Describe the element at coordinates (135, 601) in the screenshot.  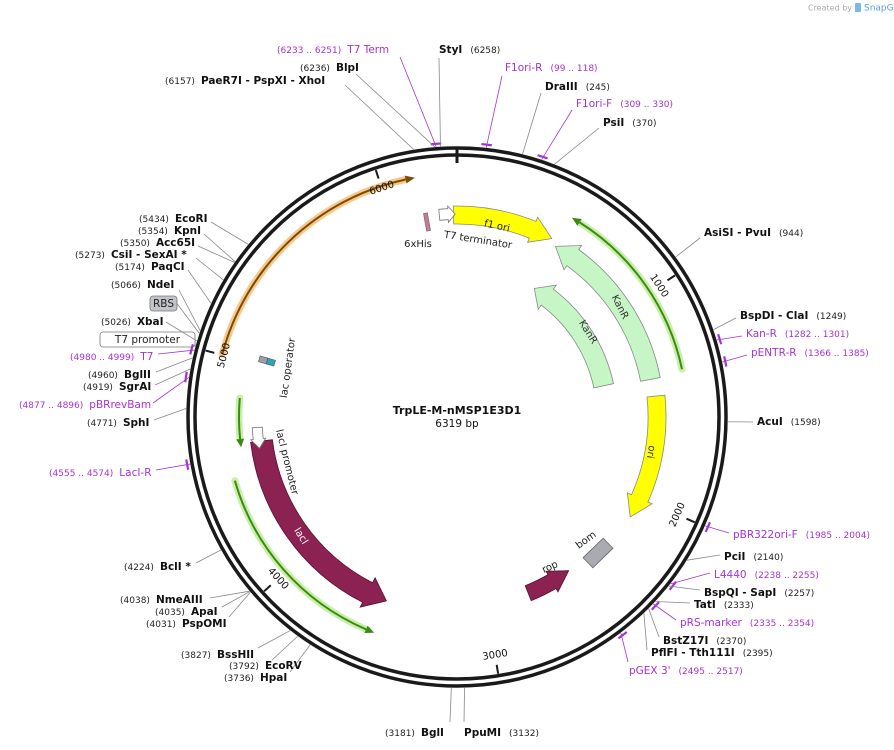
I see `site-position: (4038)` at that location.